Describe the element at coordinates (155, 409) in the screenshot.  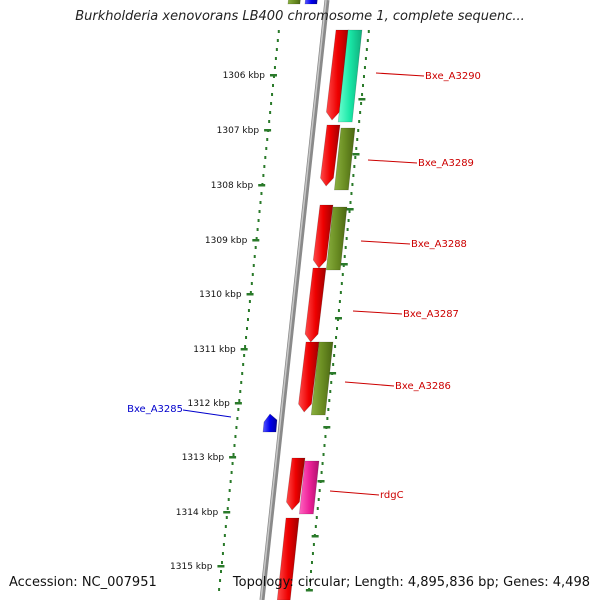
I see `gene-label-bxe-a3285: Bxe_A3285` at that location.